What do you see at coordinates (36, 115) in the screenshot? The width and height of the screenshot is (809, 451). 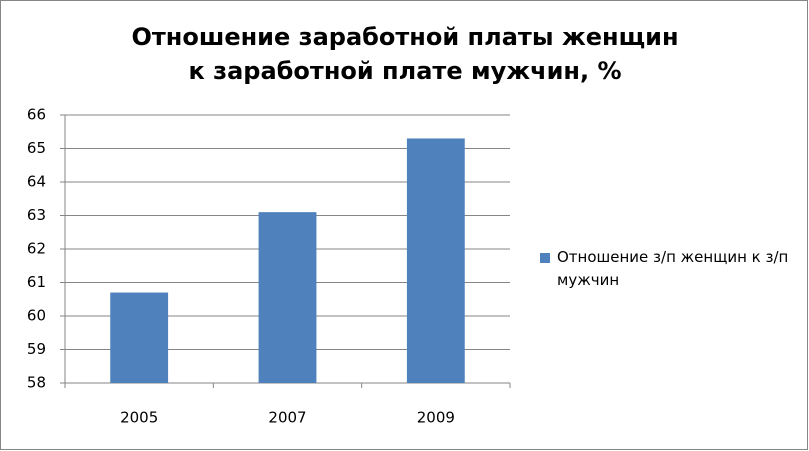 I see `y-tick-label: 66` at bounding box center [36, 115].